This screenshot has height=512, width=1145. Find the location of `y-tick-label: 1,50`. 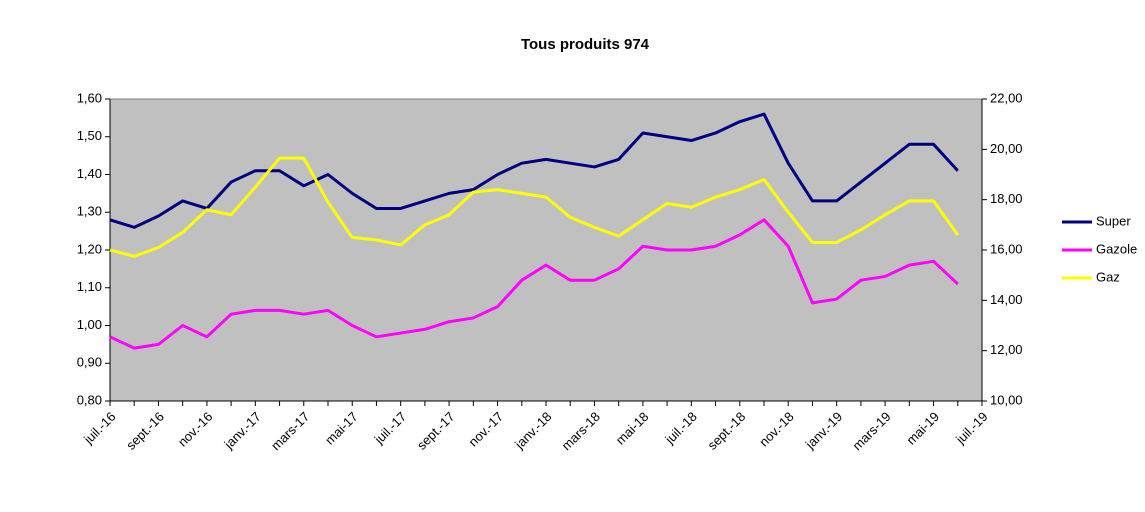

y-tick-label: 1,50 is located at coordinates (89, 135).